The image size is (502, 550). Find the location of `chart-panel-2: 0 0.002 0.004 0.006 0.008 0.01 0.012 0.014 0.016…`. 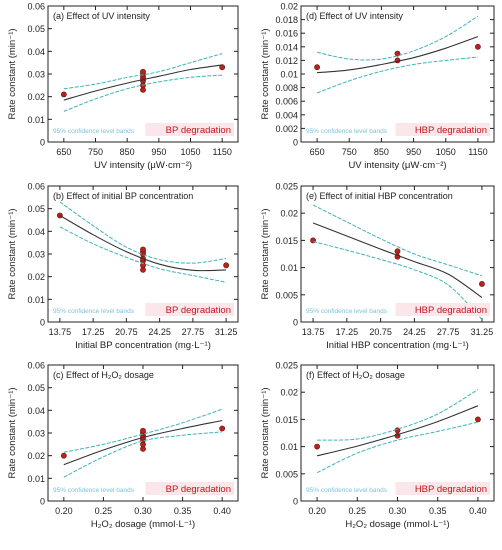

chart-panel-2: 0 0.002 0.004 0.006 0.008 0.01 0.012 0.014 0.016… is located at coordinates (377, 86).